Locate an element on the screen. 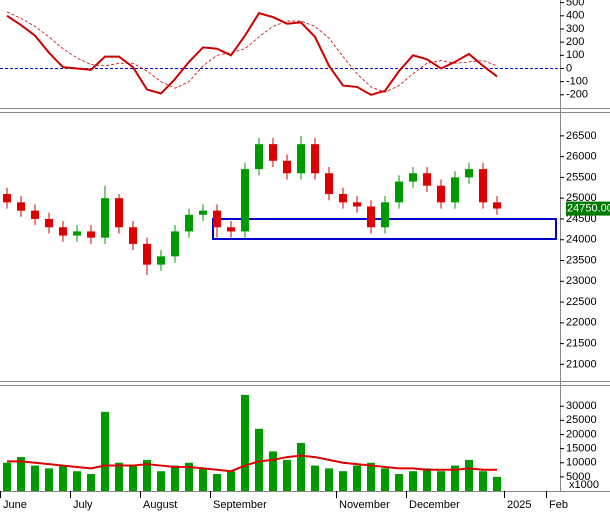  y-tick-label: 23000 is located at coordinates (581, 281).